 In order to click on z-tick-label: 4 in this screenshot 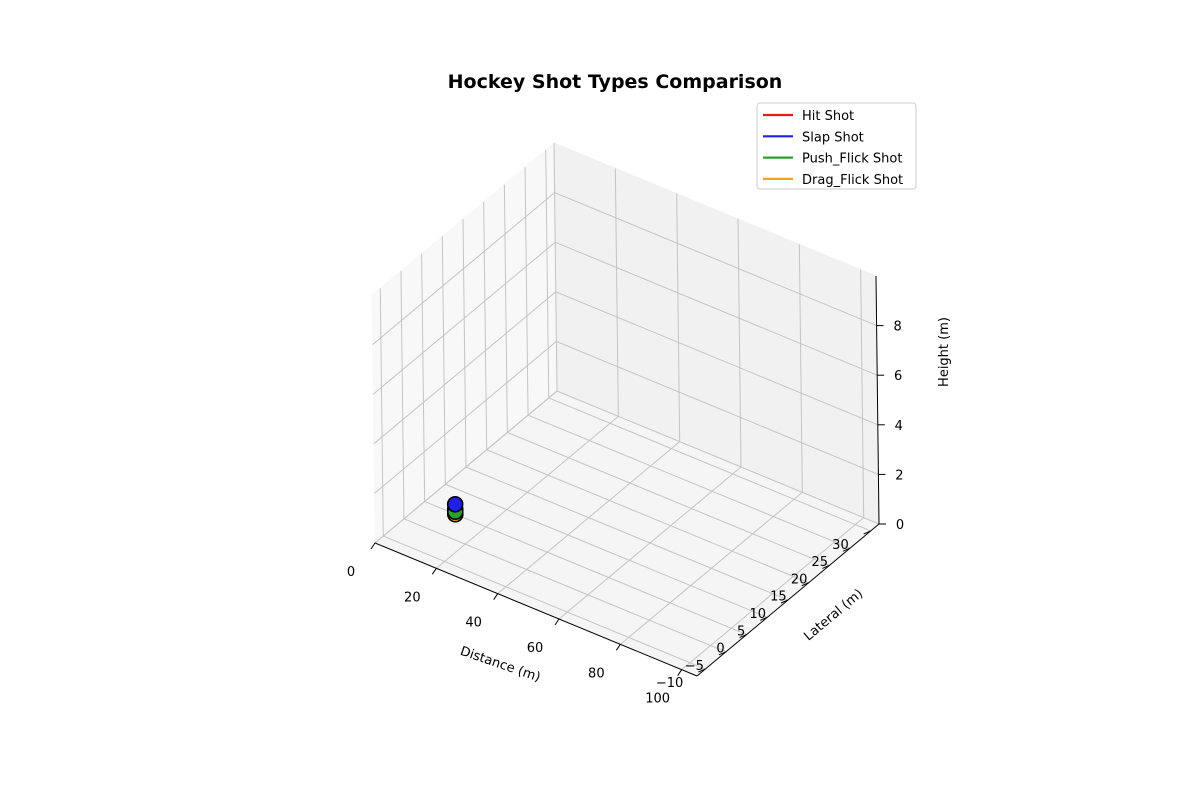, I will do `click(899, 426)`.